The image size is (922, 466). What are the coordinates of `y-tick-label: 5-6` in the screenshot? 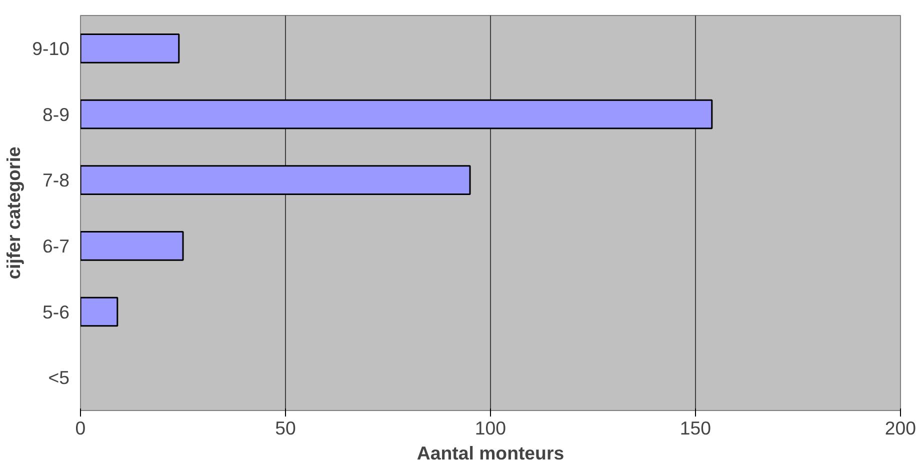 It's located at (56, 311).